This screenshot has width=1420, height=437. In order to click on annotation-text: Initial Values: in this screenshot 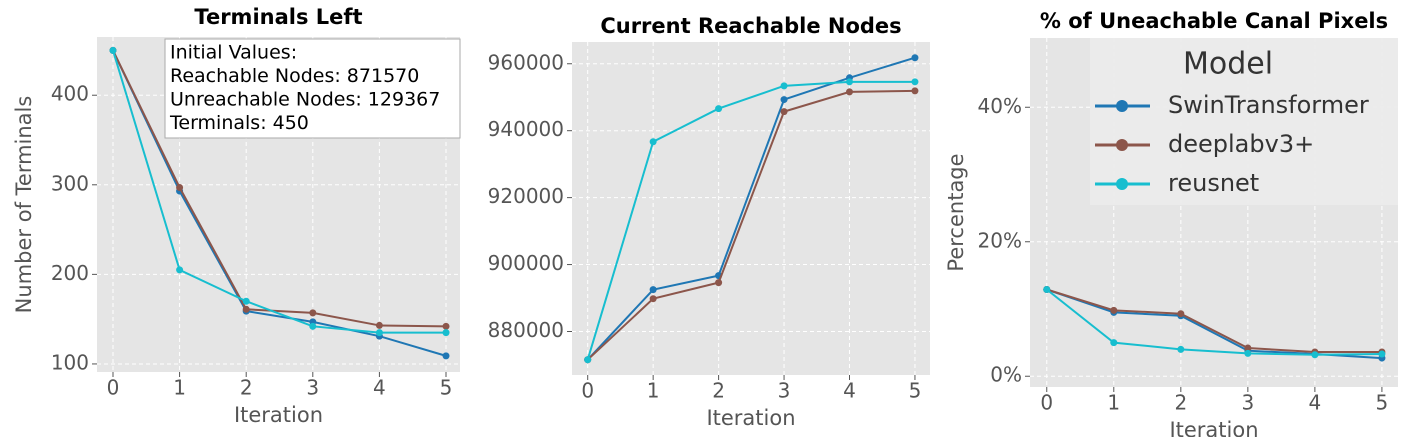, I will do `click(233, 53)`.